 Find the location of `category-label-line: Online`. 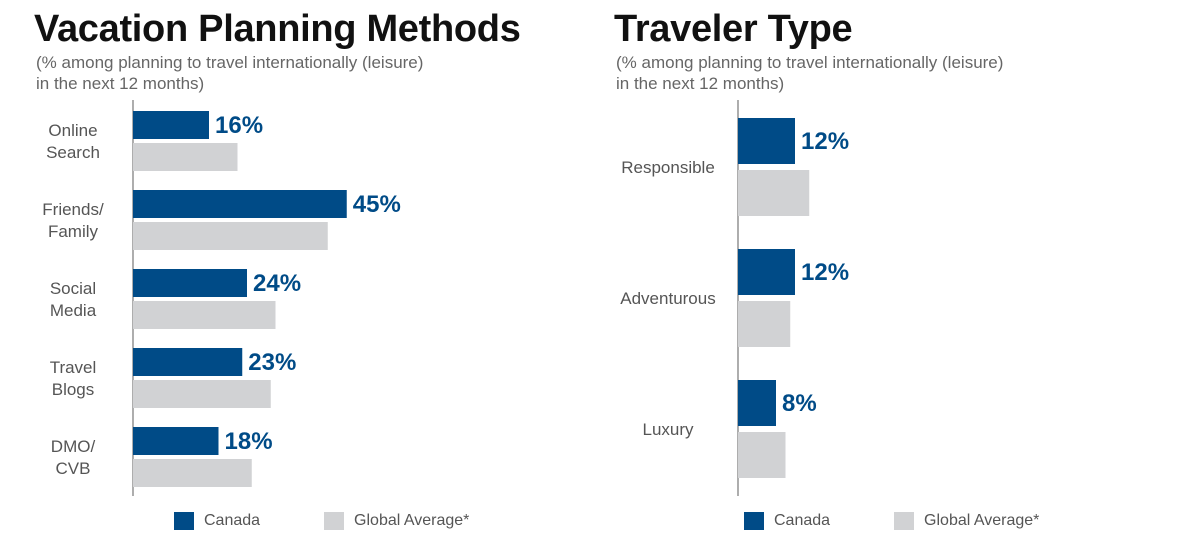

category-label-line: Online is located at coordinates (72, 130).